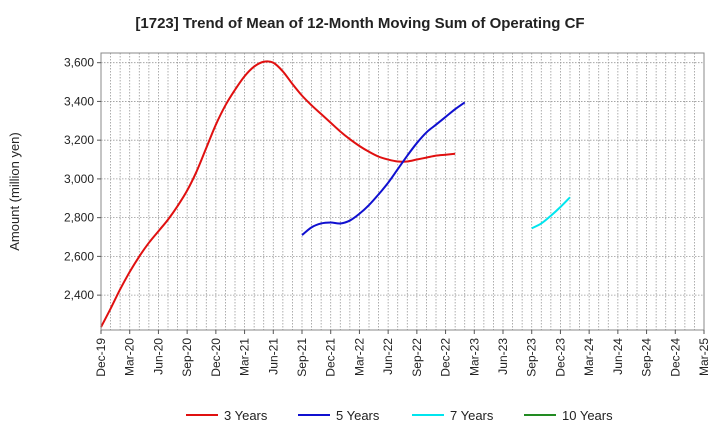  I want to click on x-tick-label: Sep-23, so click(532, 357).